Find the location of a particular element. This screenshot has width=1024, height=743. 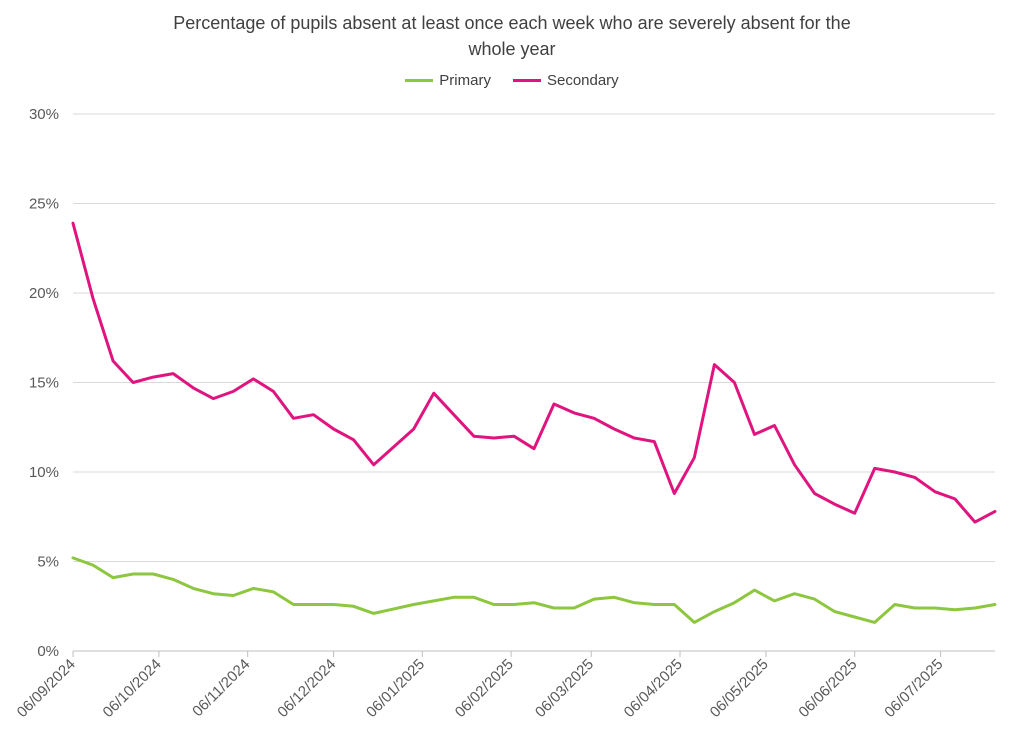

chart-title-line-2: whole year is located at coordinates (512, 49).